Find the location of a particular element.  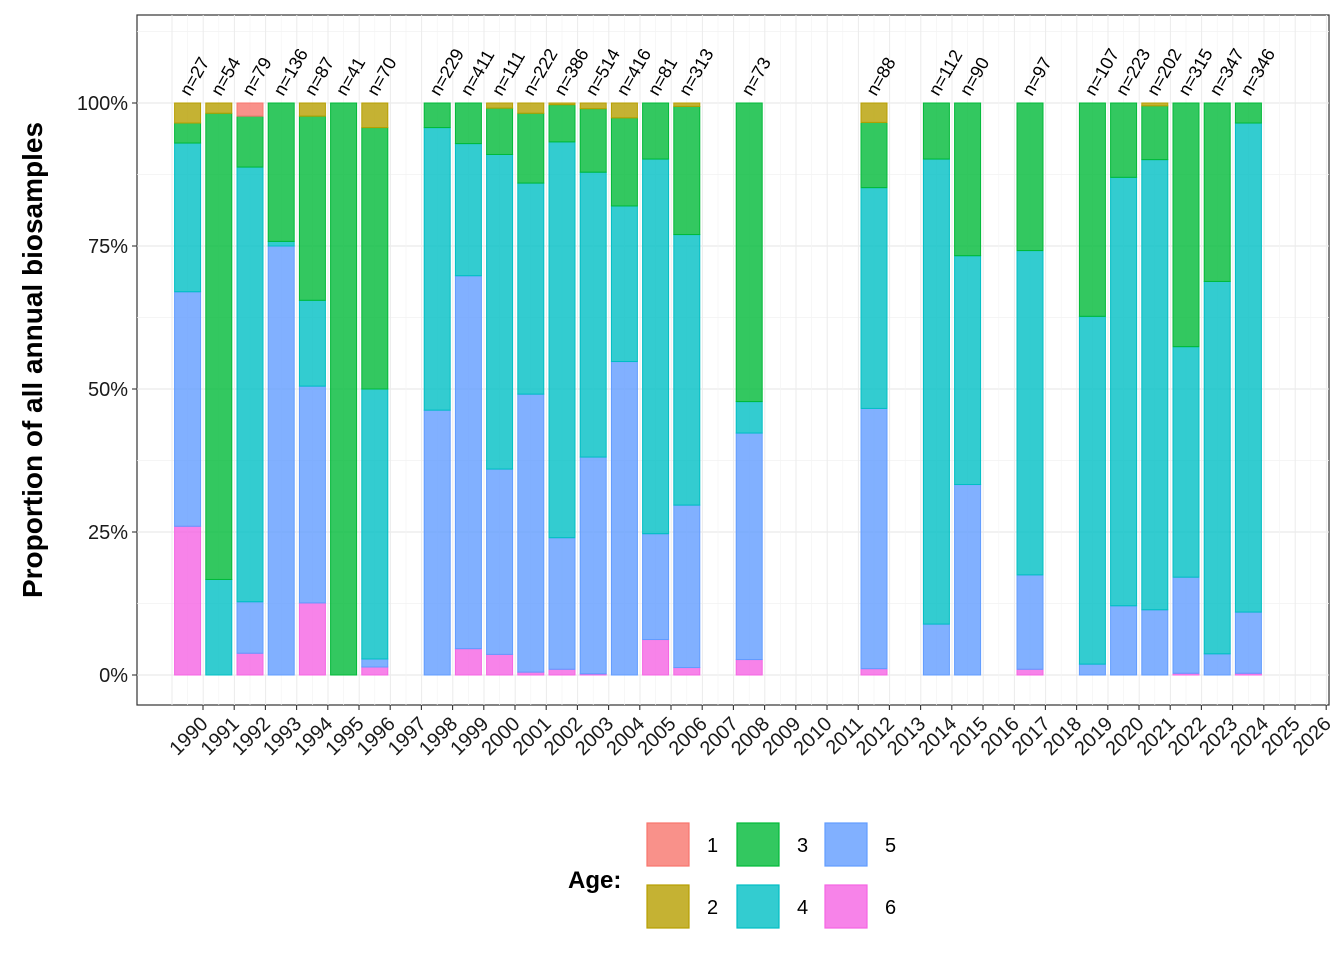

y-tick-label: 50% is located at coordinates (108, 390).